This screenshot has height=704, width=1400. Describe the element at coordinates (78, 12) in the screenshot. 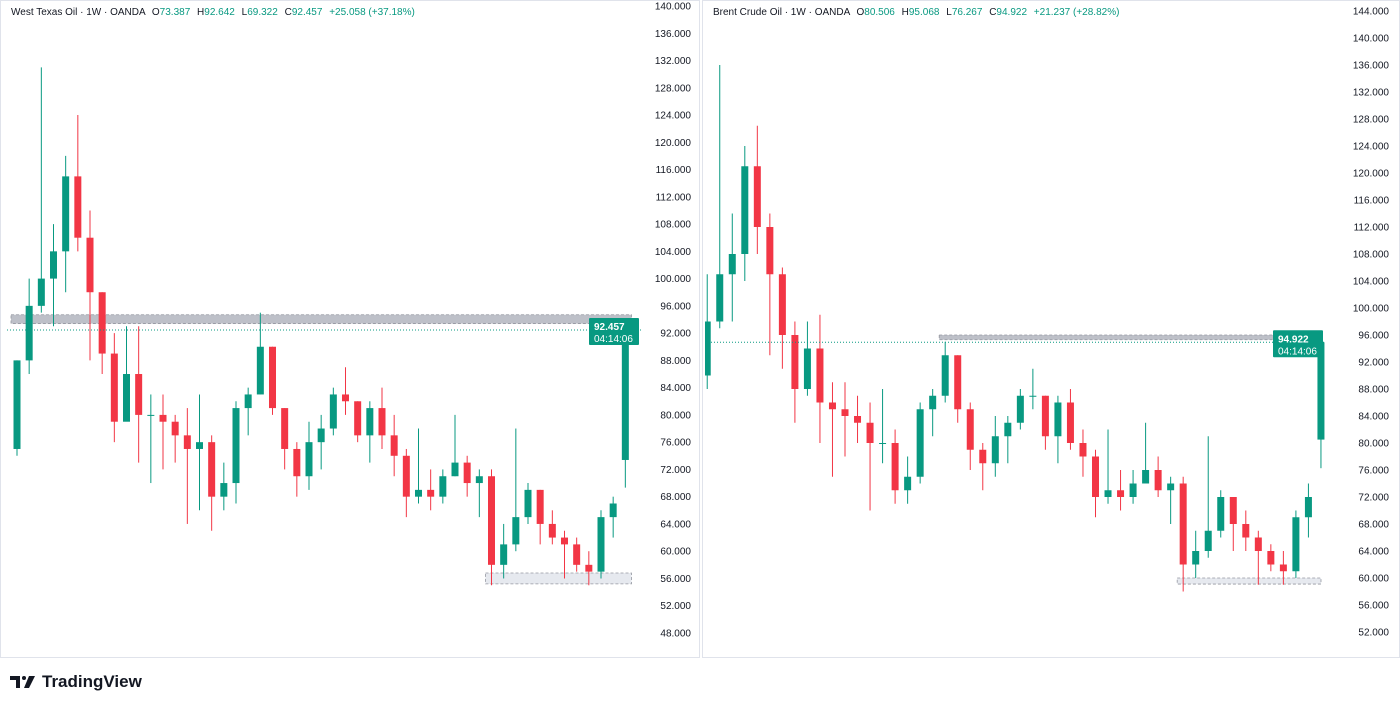

I see `symbol-title: West Texas Oil · 1W · OANDA` at that location.